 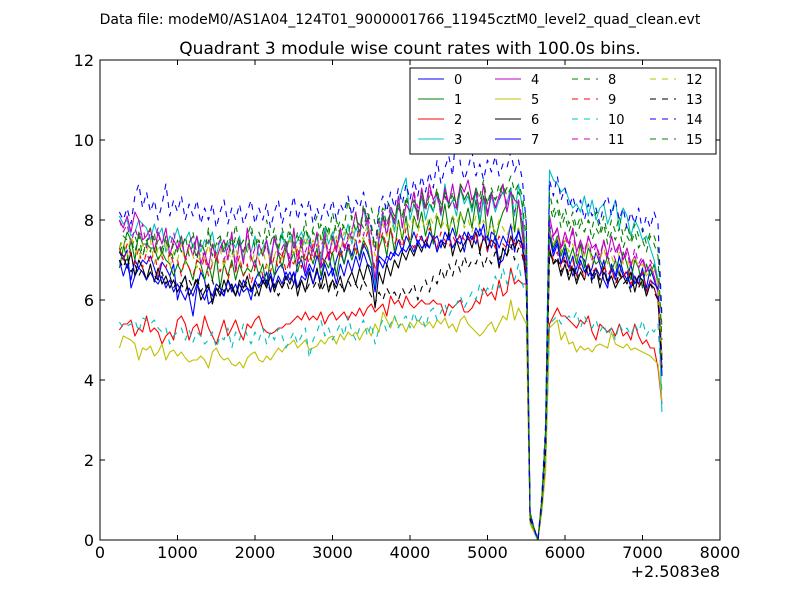 I want to click on legend-label-13: 13, so click(x=694, y=100).